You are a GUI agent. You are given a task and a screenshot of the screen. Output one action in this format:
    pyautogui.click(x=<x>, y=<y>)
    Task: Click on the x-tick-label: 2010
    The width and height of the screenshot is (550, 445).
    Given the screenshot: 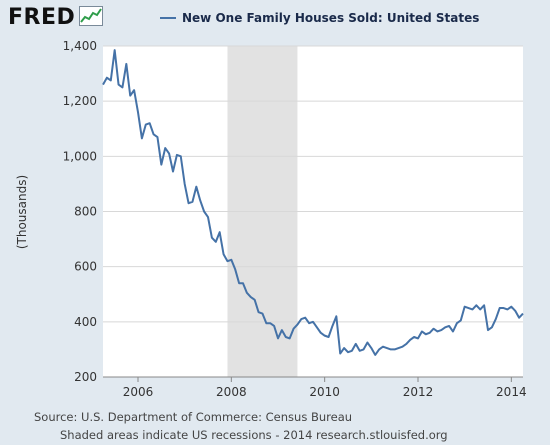 What is the action you would take?
    pyautogui.click(x=324, y=392)
    